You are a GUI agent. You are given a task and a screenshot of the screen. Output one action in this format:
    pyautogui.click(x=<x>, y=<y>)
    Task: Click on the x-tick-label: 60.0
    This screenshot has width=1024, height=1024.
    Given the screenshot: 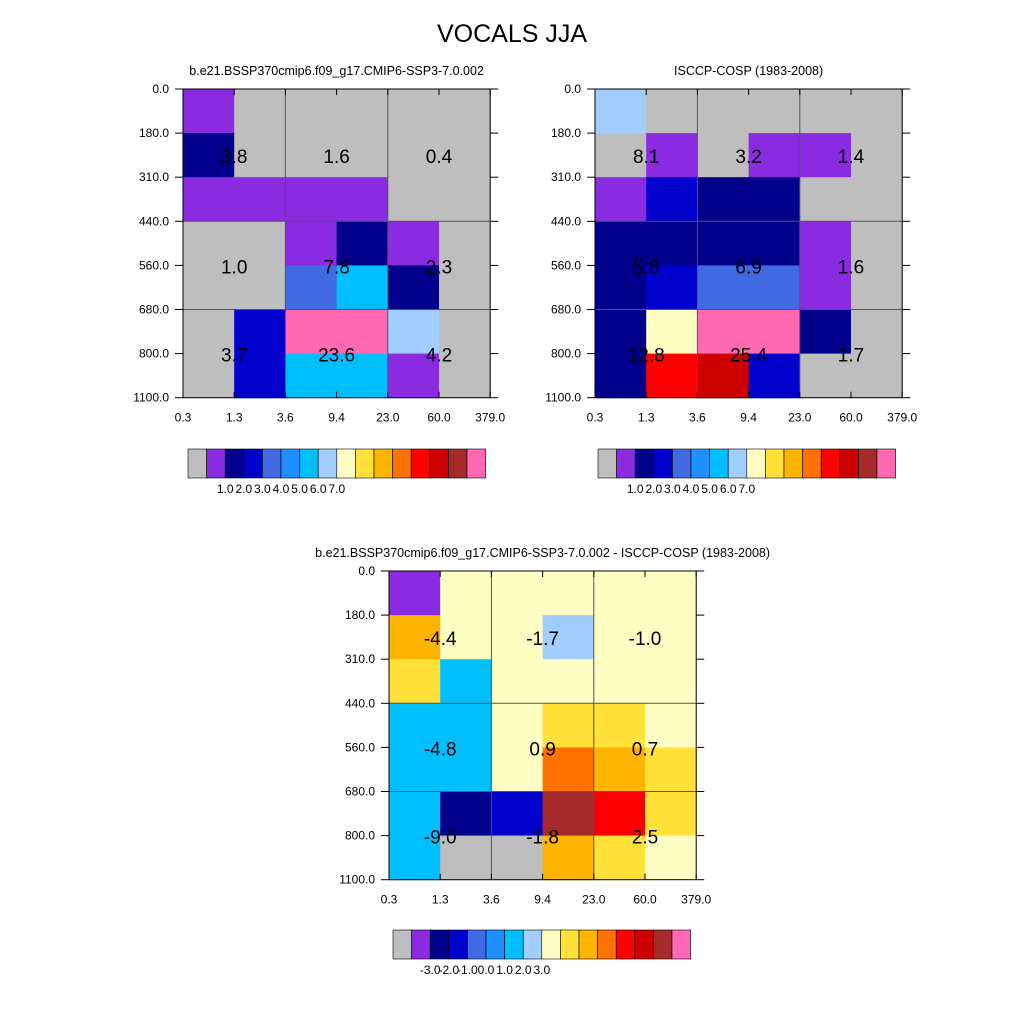 What is the action you would take?
    pyautogui.click(x=439, y=418)
    